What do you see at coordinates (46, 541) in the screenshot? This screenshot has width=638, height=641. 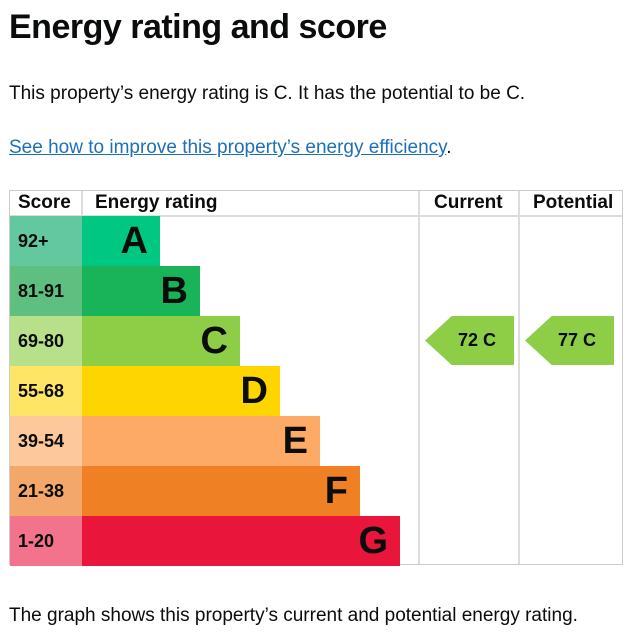 I see `score-range-g: 1-20` at bounding box center [46, 541].